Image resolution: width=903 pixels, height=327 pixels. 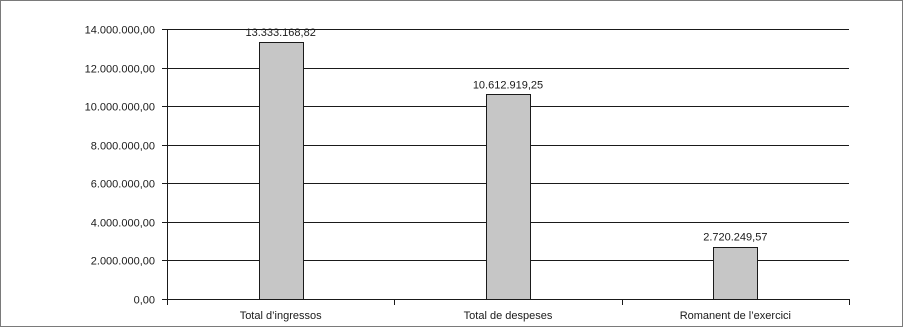 I want to click on data-label-3: 2.720.249,57, so click(x=735, y=238).